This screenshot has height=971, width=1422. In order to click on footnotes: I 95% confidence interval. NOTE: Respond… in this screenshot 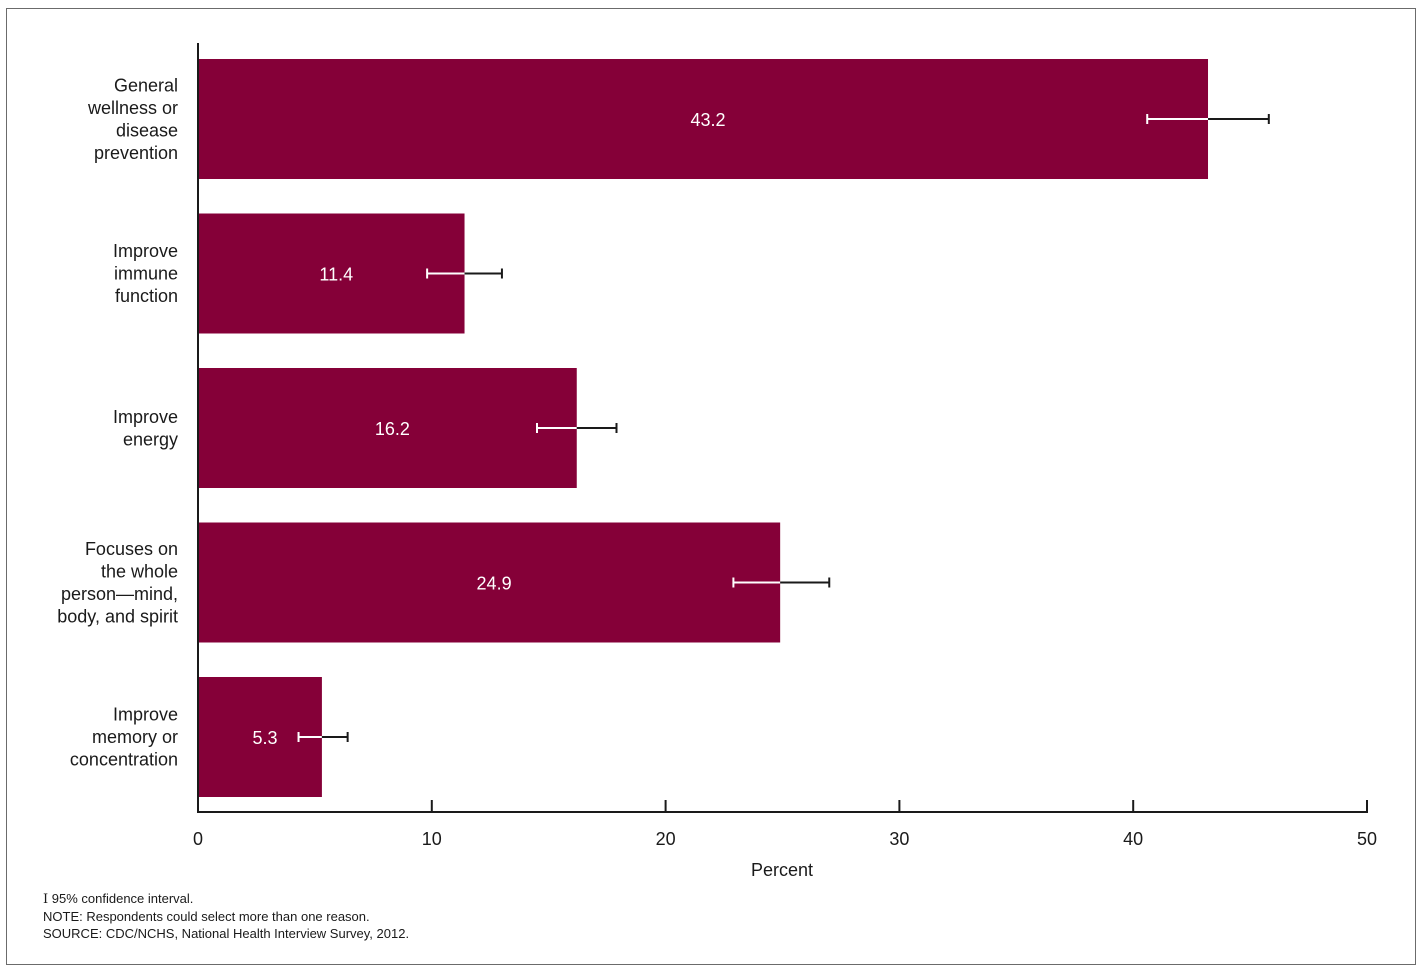, I will do `click(226, 916)`.